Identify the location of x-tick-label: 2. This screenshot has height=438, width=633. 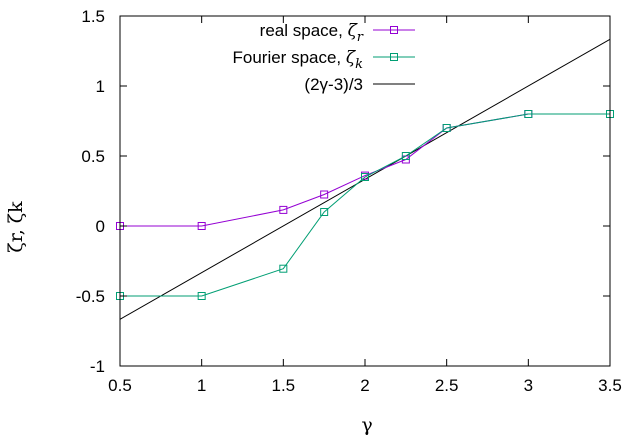
(364, 385).